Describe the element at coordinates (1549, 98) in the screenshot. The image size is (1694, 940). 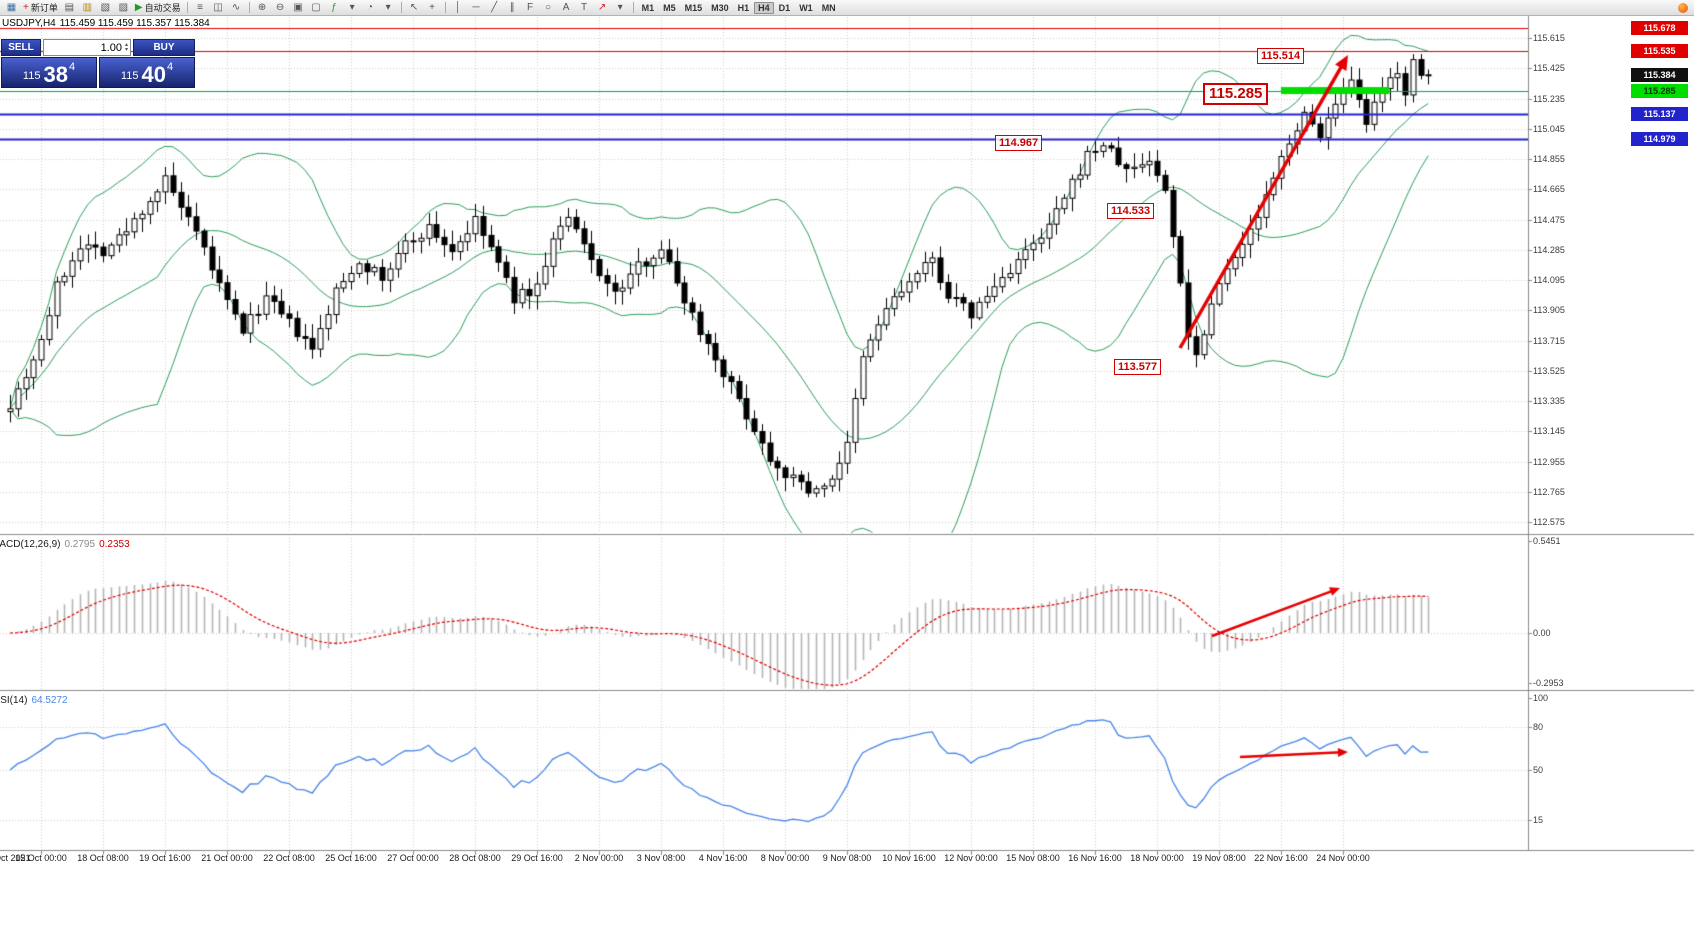
I see `price-tick-label: 115.235` at that location.